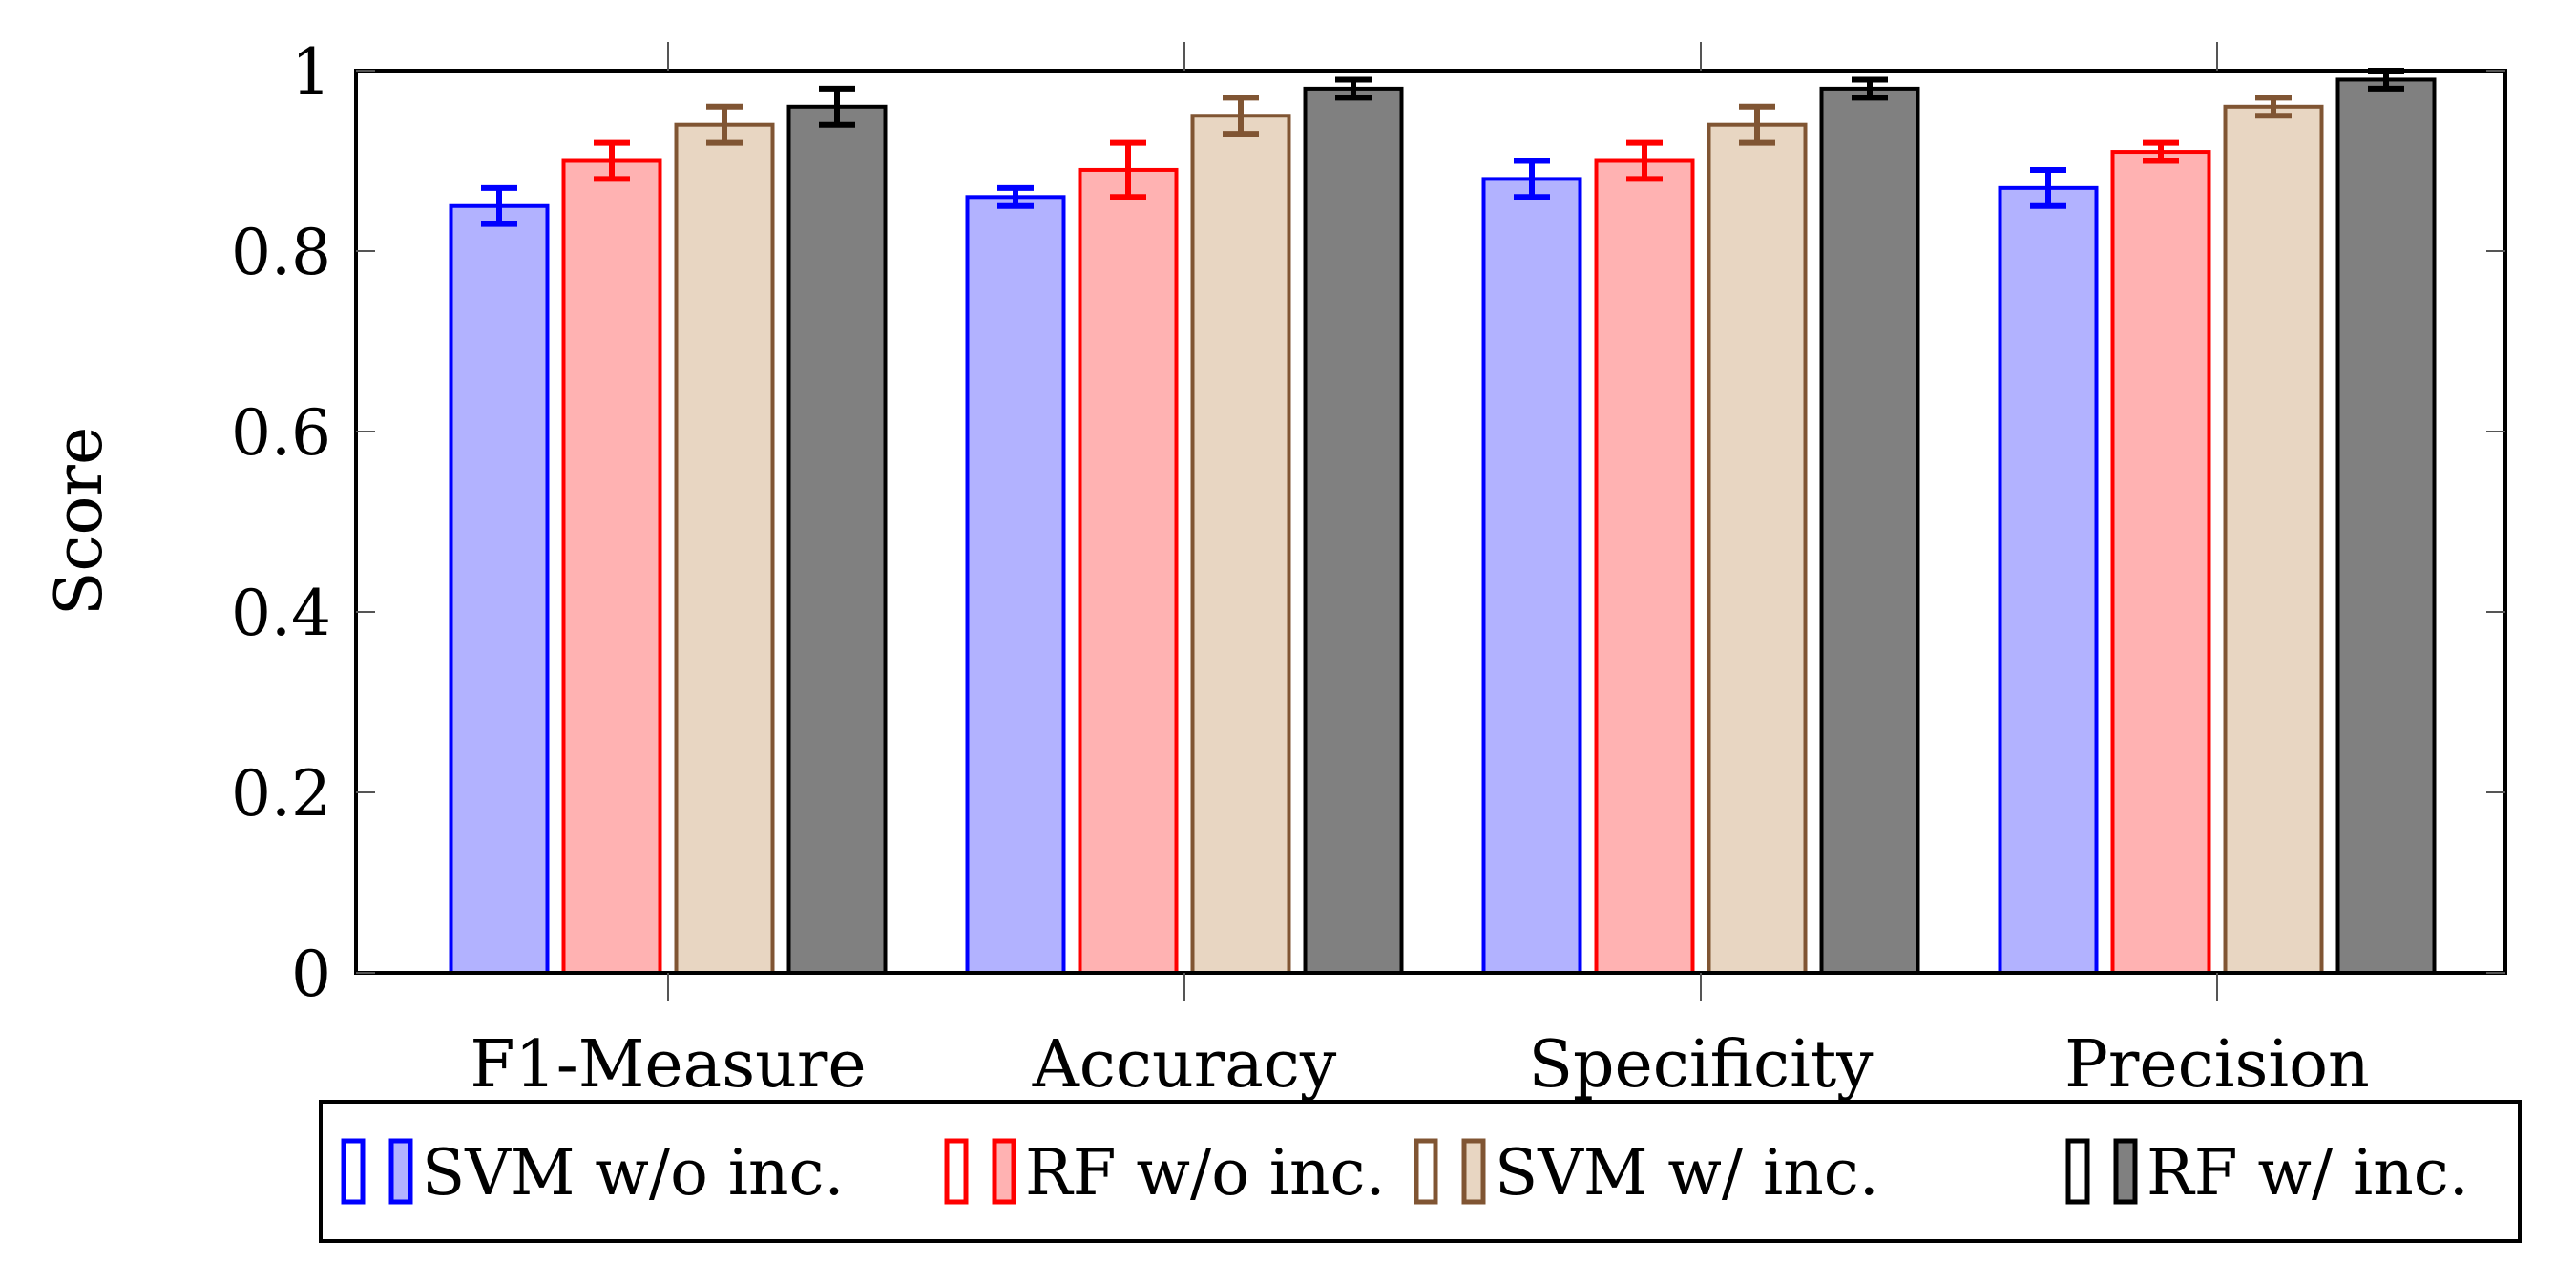 This screenshot has width=2576, height=1264. I want to click on legend-label: SVM w/ inc., so click(1687, 1173).